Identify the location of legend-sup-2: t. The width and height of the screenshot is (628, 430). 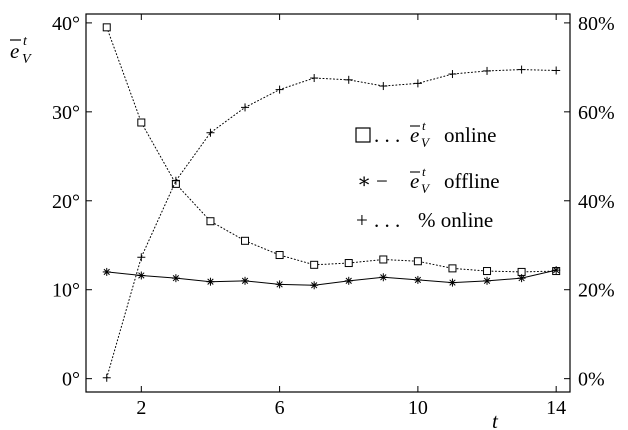
(424, 171).